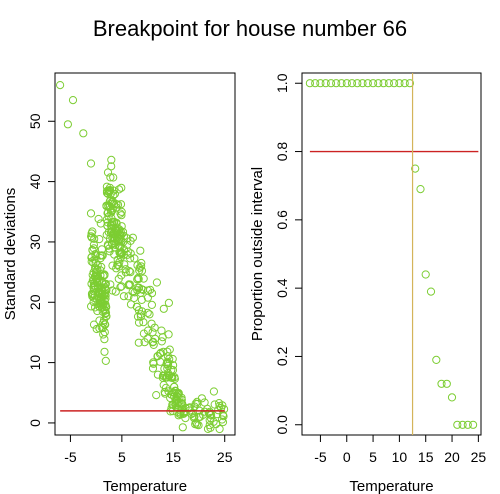  Describe the element at coordinates (257, 254) in the screenshot. I see `y-axis-label: Proportion outside interval` at that location.